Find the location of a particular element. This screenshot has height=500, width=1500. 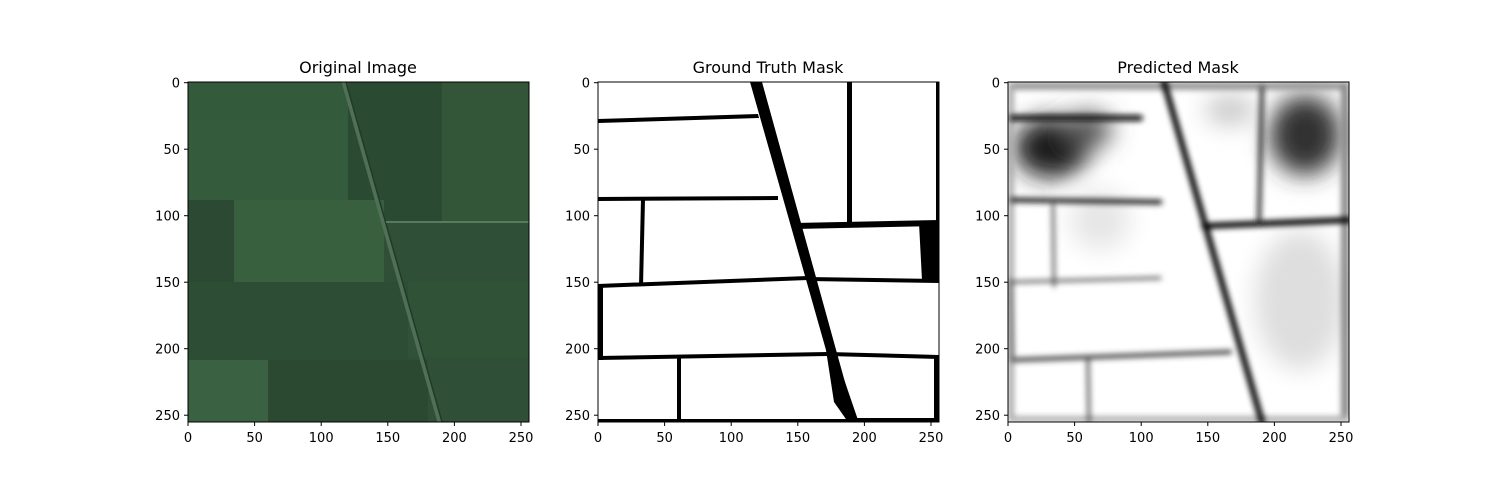

panel-title: Predicted Mask is located at coordinates (1178, 67).